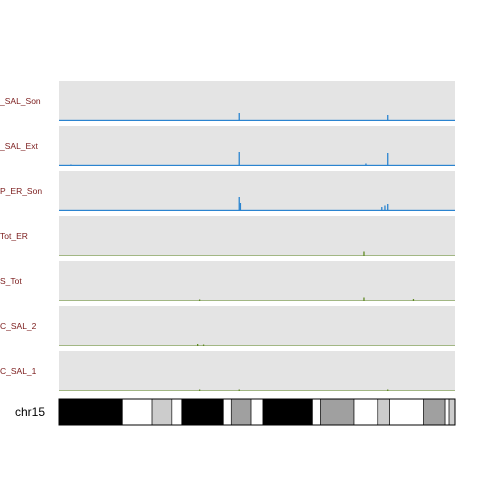 The image size is (480, 480). I want to click on chromosome-ideogram: chr15, so click(235, 412).